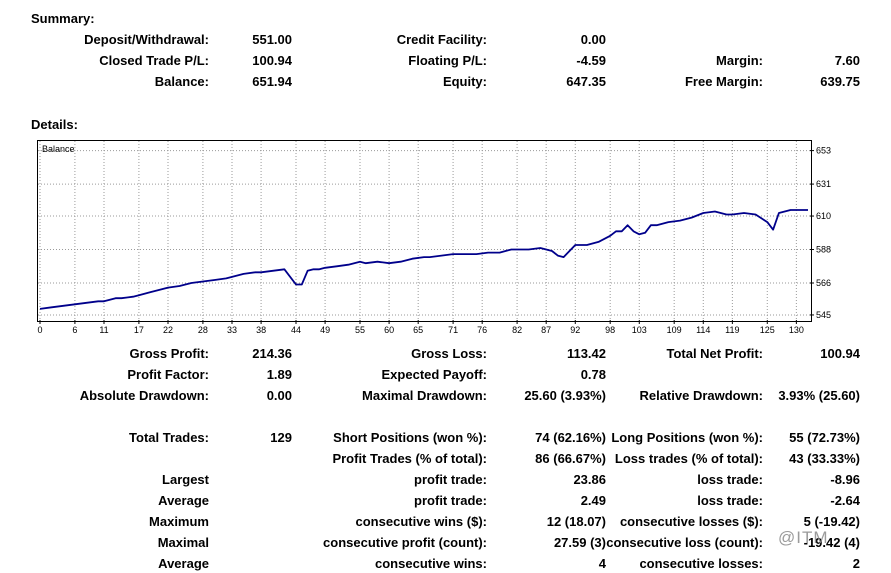 This screenshot has width=891, height=573. What do you see at coordinates (593, 39) in the screenshot?
I see `credit-value: 0.00` at bounding box center [593, 39].